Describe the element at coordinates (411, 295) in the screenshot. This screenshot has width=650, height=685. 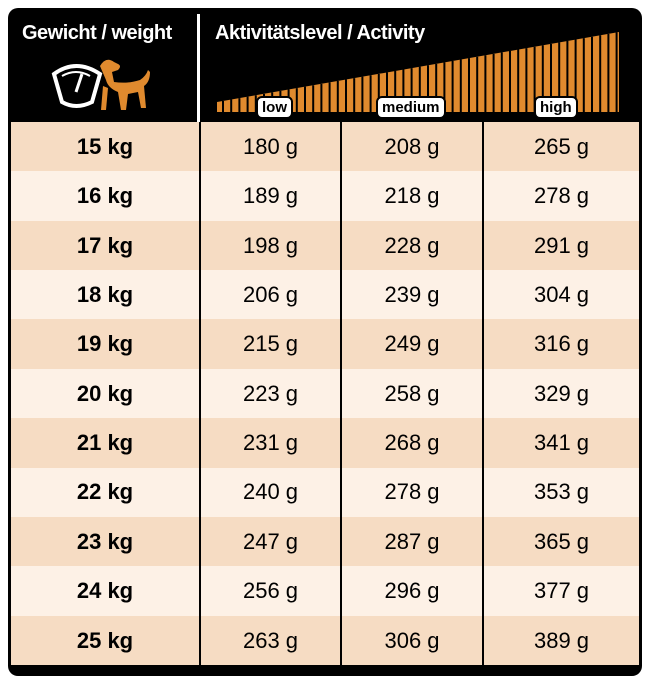
I see `amount-cell: 239 g` at that location.